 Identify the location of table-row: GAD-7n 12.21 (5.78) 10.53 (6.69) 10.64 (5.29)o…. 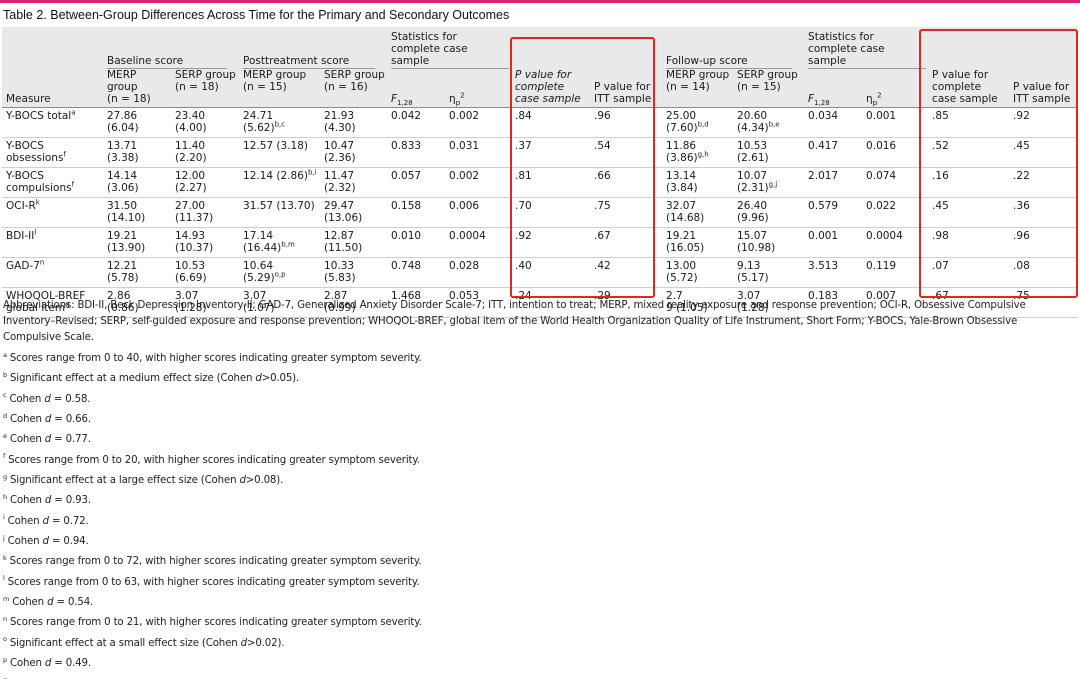
(540, 273).